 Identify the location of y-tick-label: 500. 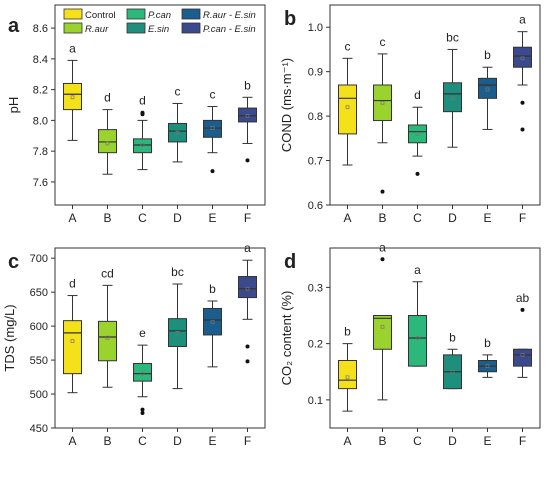
(39, 395).